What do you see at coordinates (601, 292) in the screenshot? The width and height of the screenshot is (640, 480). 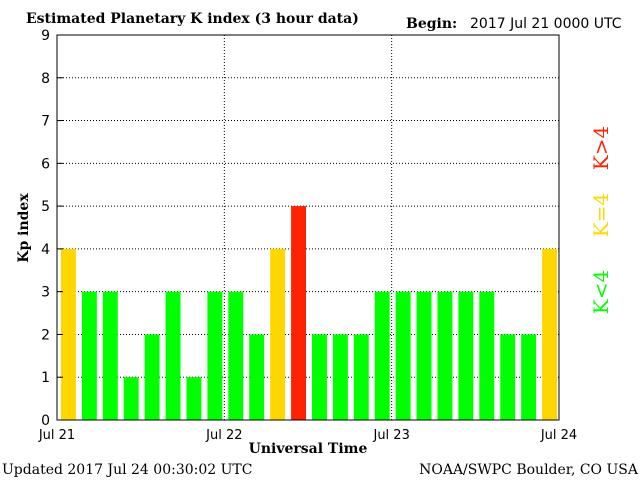 I see `legend-k-less-4: K<4` at bounding box center [601, 292].